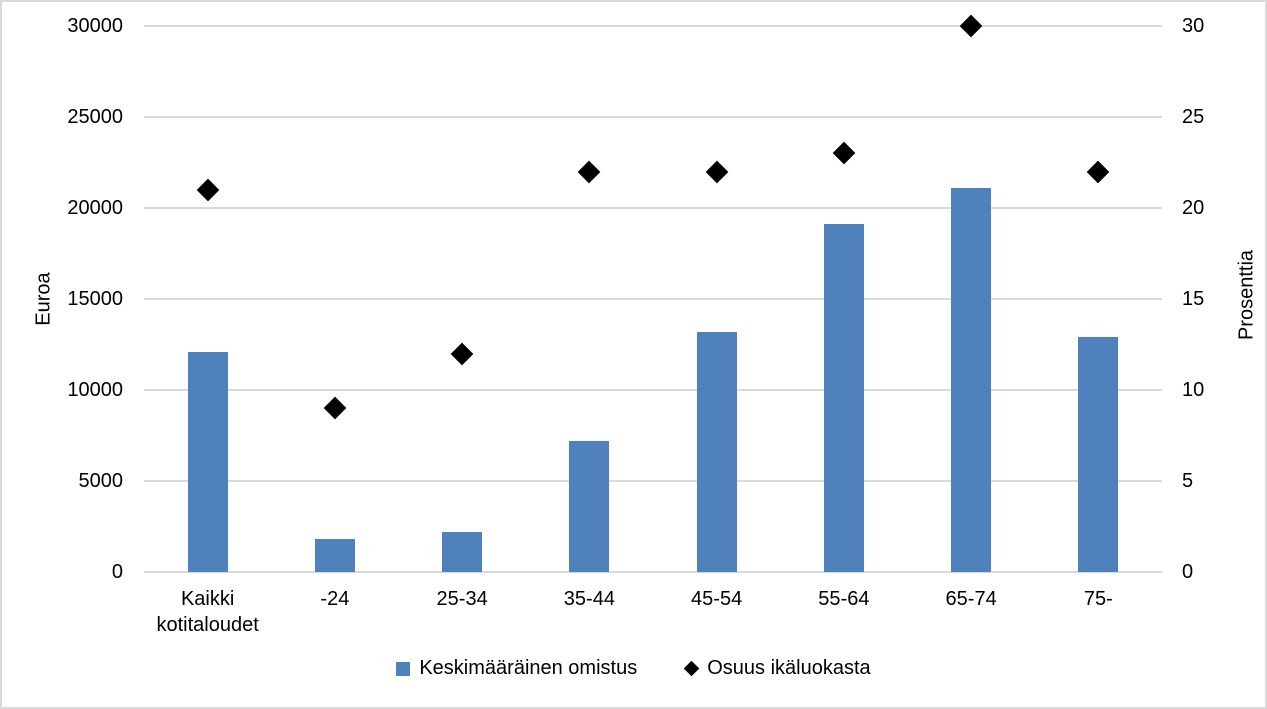 The height and width of the screenshot is (709, 1267). What do you see at coordinates (589, 599) in the screenshot?
I see `x-axis-category-label: 35-44` at bounding box center [589, 599].